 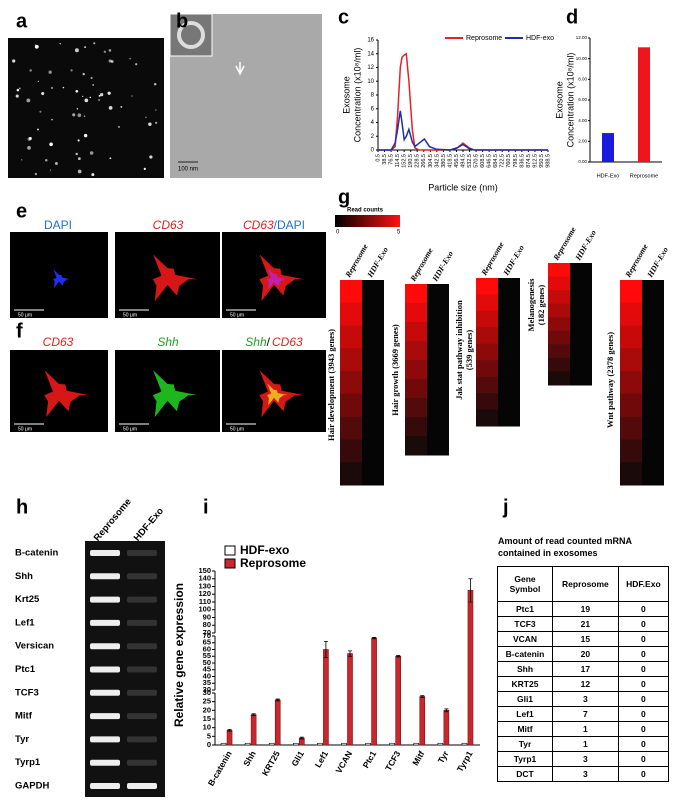 I want to click on y-tick-label: 6.00, so click(x=582, y=99).